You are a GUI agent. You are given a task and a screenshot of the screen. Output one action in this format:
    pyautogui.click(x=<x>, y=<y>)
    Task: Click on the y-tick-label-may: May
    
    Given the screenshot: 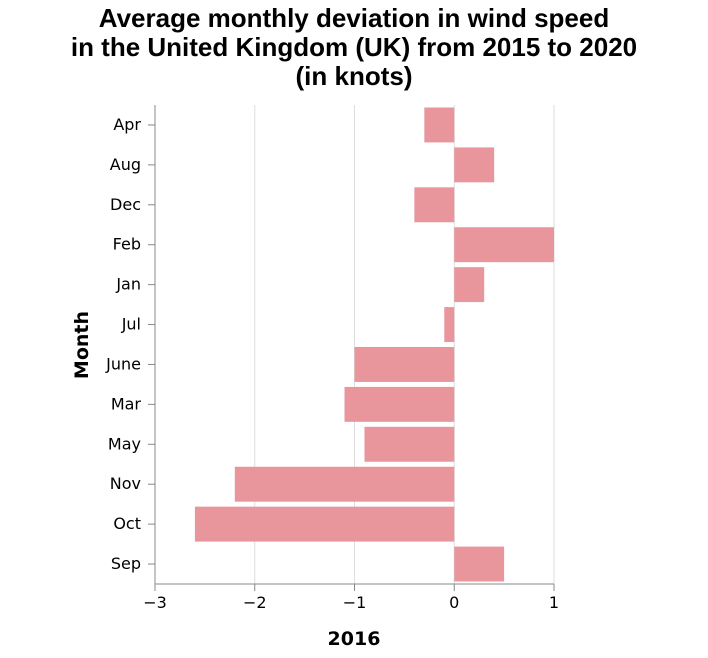 What is the action you would take?
    pyautogui.click(x=124, y=443)
    